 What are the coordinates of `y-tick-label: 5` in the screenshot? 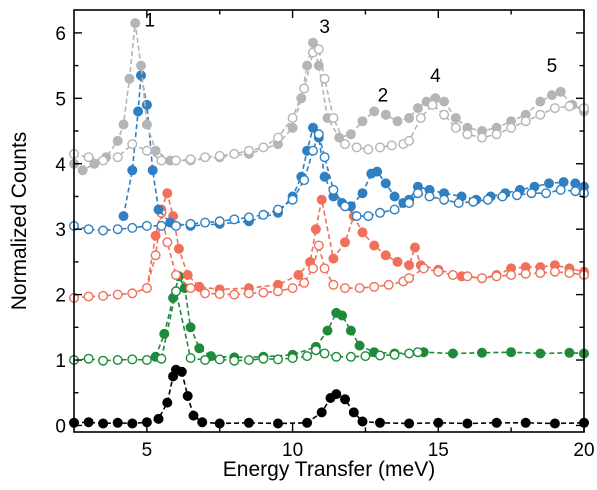 It's located at (60, 99).